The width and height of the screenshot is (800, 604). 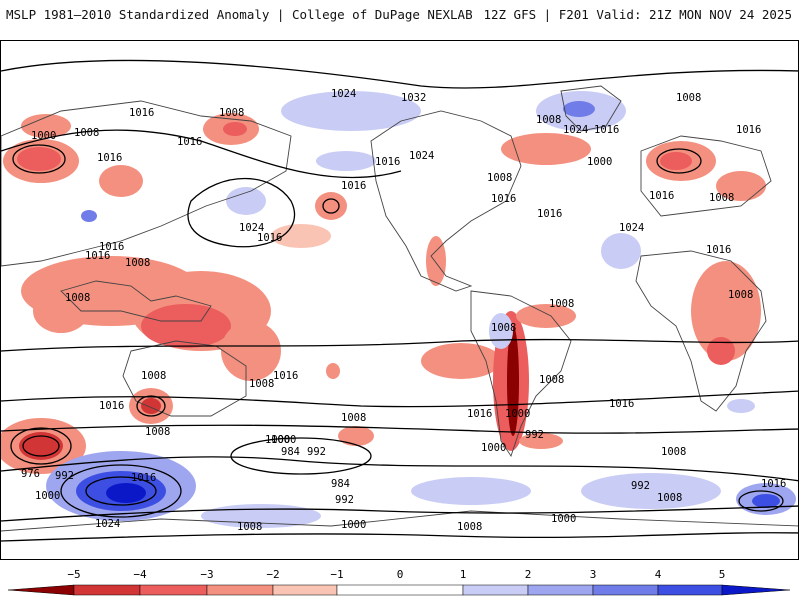 I want to click on isobar-label: 1024, so click(x=251, y=228).